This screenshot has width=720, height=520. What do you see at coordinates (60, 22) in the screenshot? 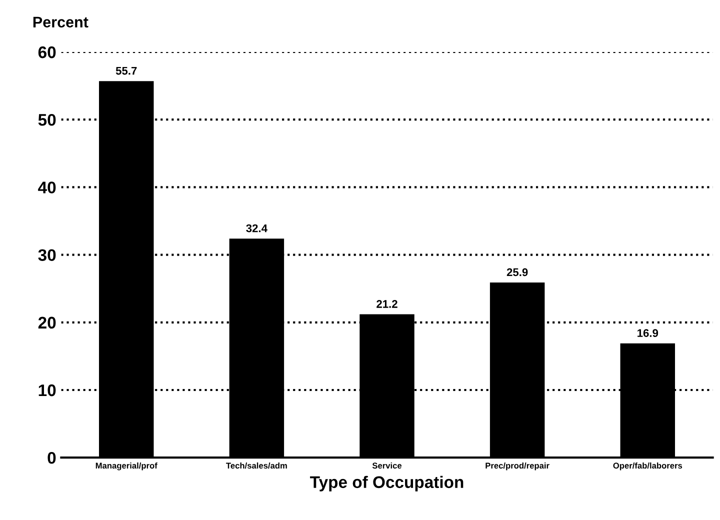
I see `y-axis-title: Percent` at bounding box center [60, 22].